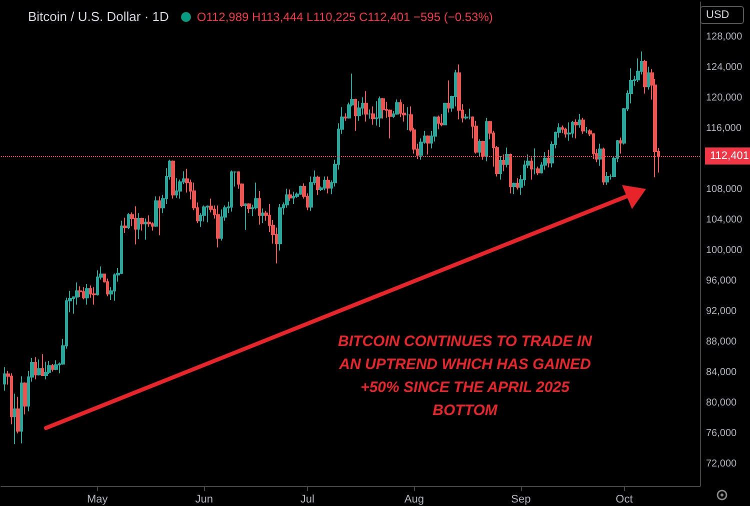  I want to click on y-tick-label: 108,000, so click(724, 189).